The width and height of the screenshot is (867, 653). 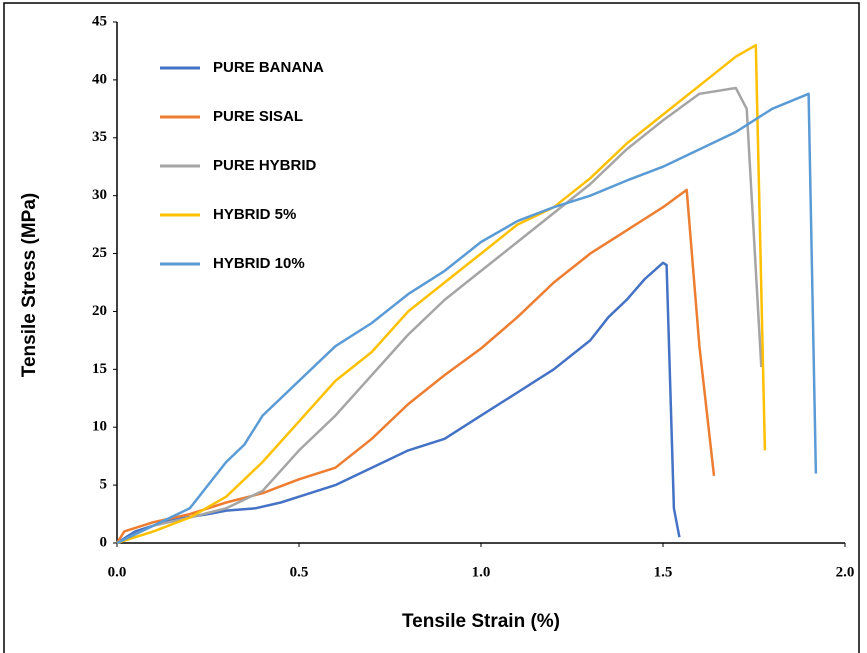 What do you see at coordinates (99, 79) in the screenshot?
I see `y-tick-label: 40` at bounding box center [99, 79].